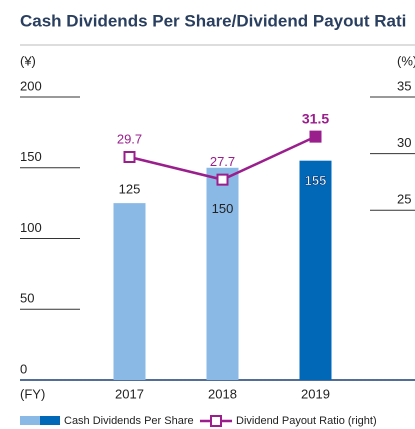  Describe the element at coordinates (222, 161) in the screenshot. I see `line-value-label: 27.7` at that location.